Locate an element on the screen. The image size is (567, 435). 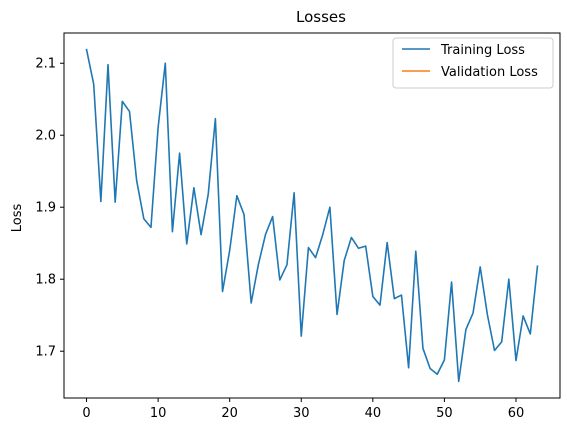
y-axis-label: Loss is located at coordinates (17, 218).